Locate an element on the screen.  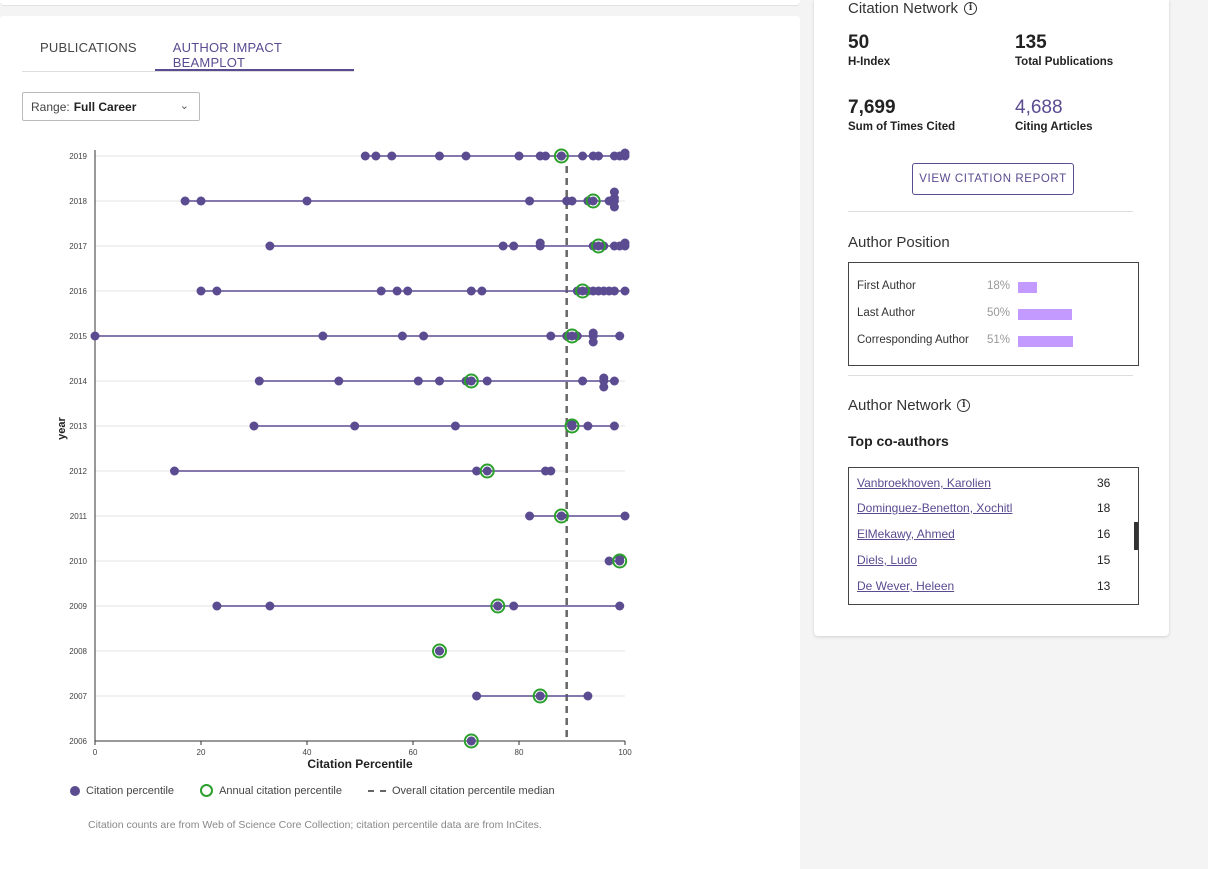
y-tick-label: 2007 is located at coordinates (78, 696).